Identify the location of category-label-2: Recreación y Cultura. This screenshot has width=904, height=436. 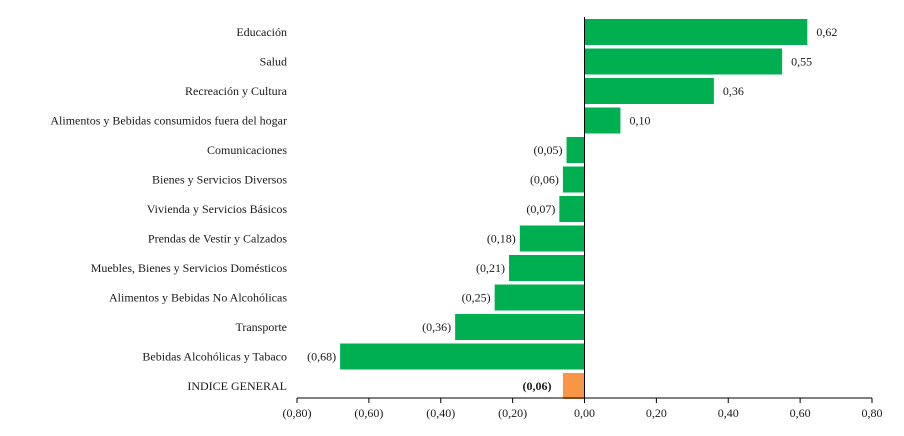
(236, 91).